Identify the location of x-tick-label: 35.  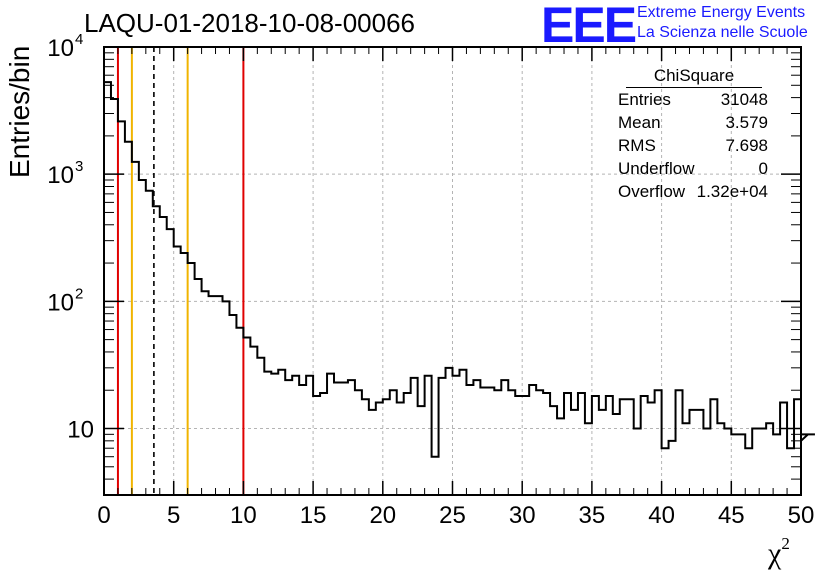
(592, 515).